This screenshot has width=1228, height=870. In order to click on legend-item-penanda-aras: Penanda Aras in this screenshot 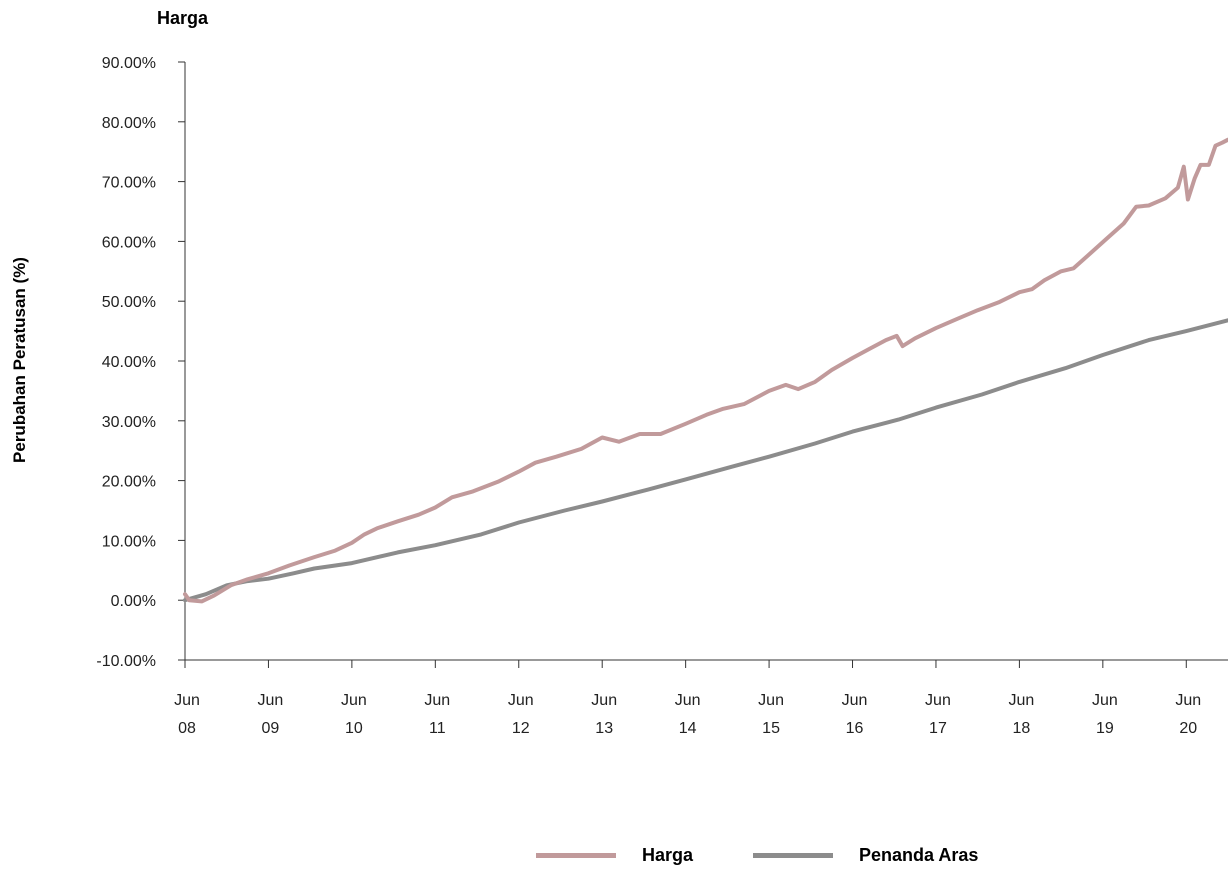, I will do `click(865, 855)`.